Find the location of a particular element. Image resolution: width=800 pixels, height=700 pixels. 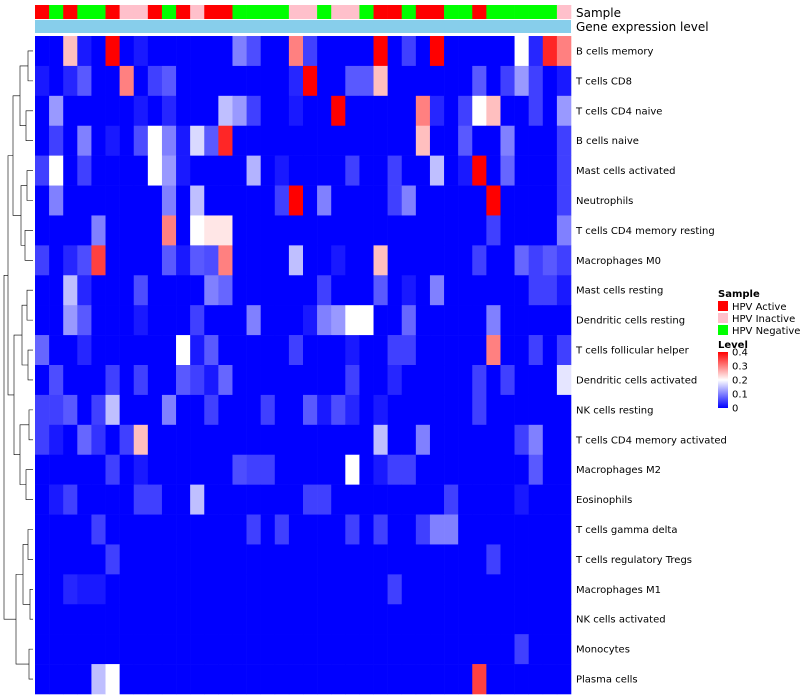

row-label: B cells naive is located at coordinates (607, 141).